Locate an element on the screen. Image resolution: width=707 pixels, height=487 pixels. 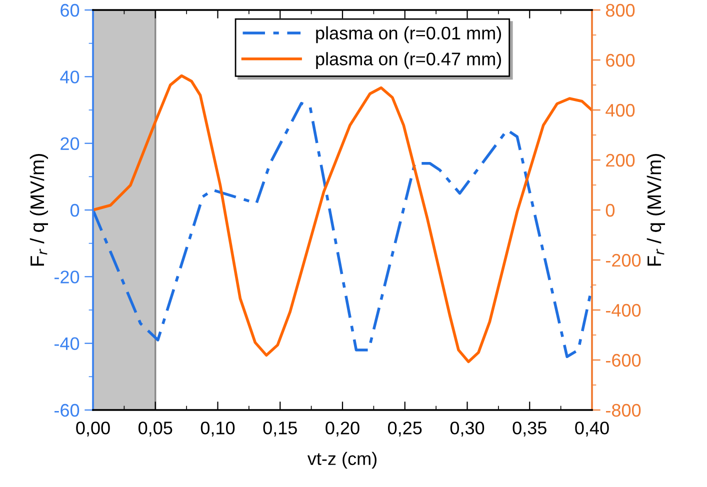
y2-tick-label: 0 is located at coordinates (610, 210).